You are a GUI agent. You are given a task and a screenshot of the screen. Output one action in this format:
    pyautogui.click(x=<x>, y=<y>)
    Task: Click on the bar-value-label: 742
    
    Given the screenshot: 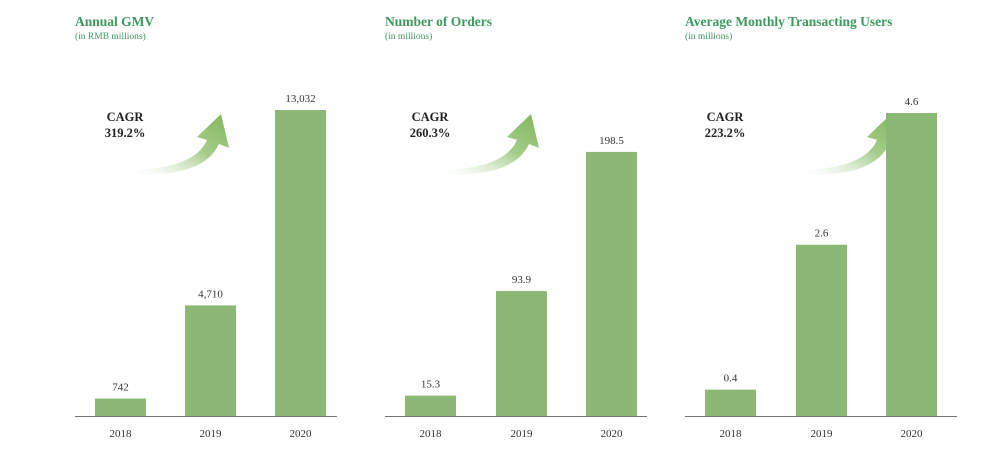 What is the action you would take?
    pyautogui.click(x=120, y=388)
    